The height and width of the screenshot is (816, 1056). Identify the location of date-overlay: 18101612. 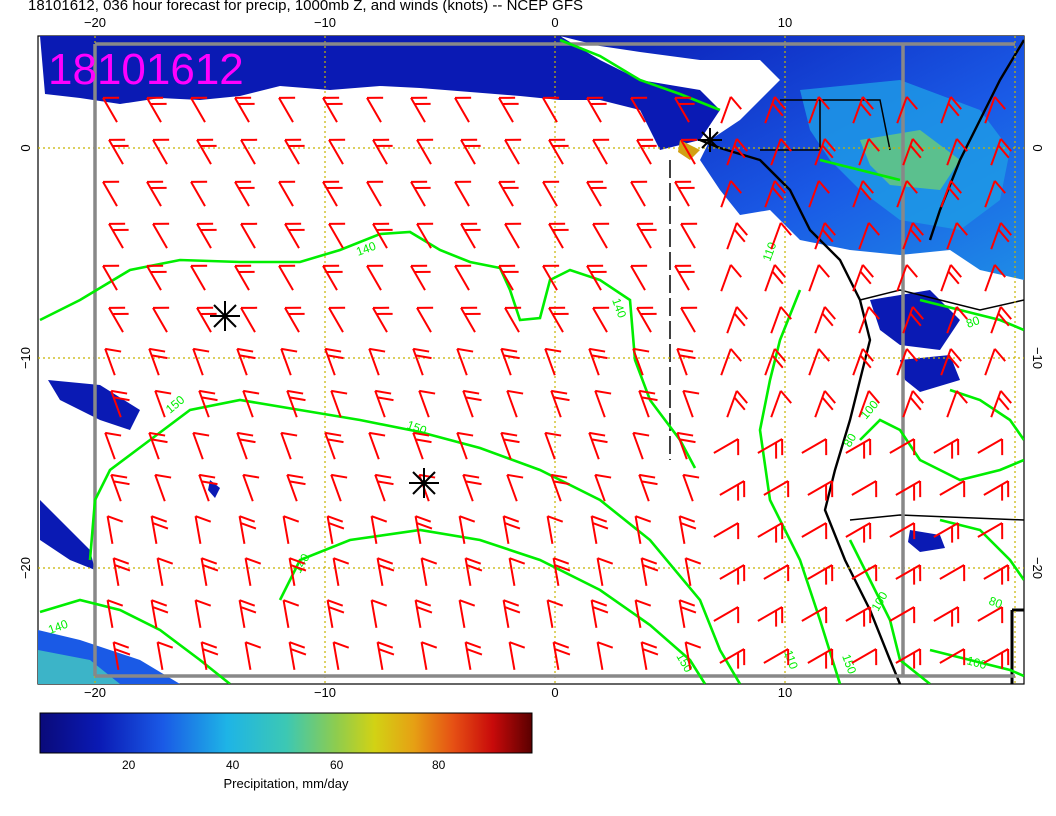
(146, 69).